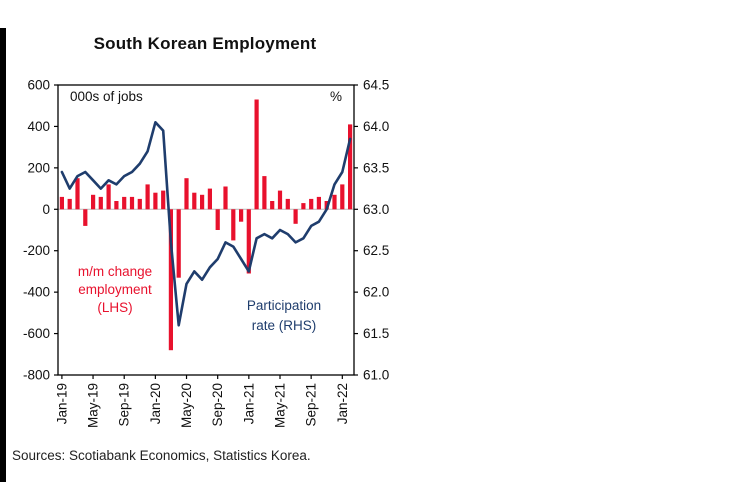 The image size is (750, 482). Describe the element at coordinates (248, 403) in the screenshot. I see `svg-text: Jan-21` at that location.